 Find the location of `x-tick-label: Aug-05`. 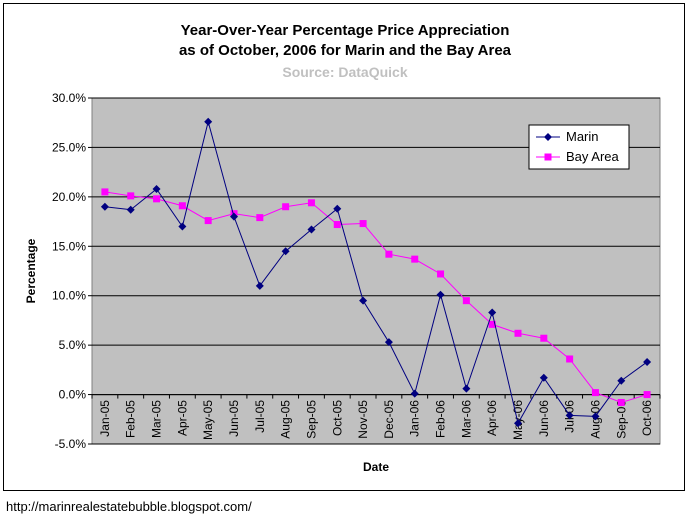

x-tick-label: Aug-05 is located at coordinates (286, 419).